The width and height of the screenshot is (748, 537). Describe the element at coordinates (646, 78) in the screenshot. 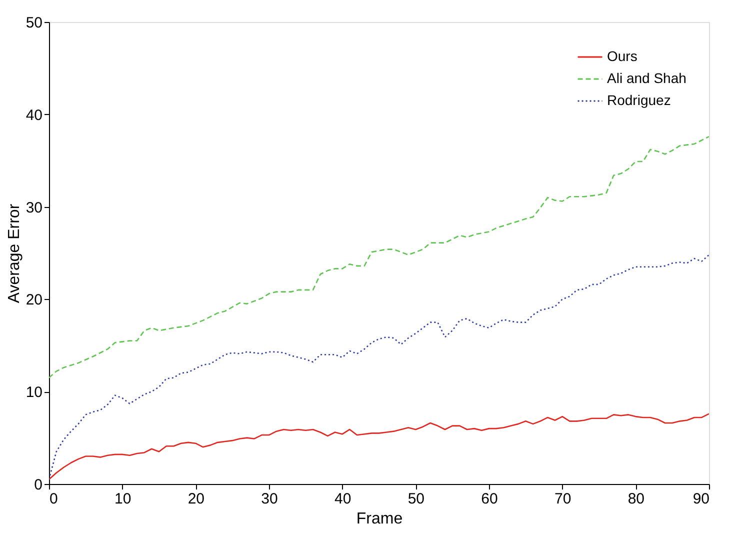

I see `legend-label: Ali and Shah` at that location.